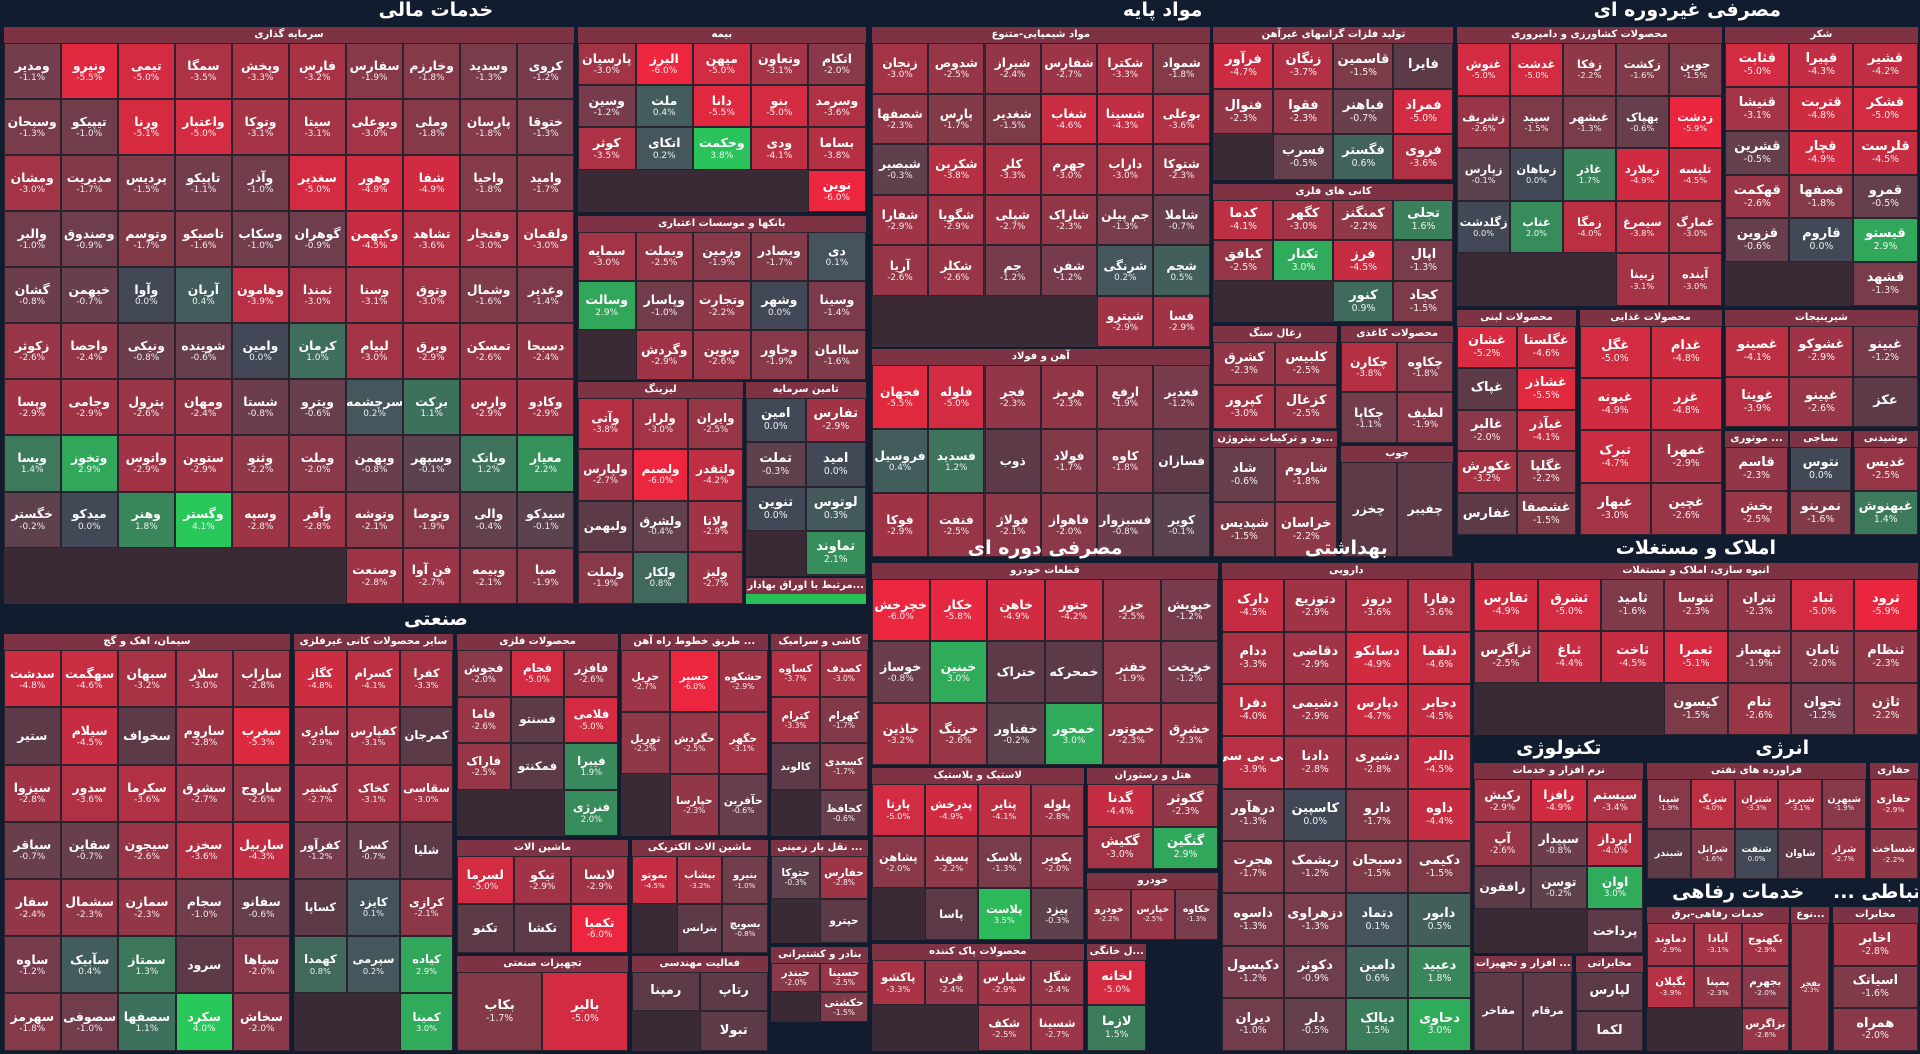 This screenshot has width=1920, height=1054. Describe the element at coordinates (146, 346) in the screenshot. I see `stock-name: ونیکی` at that location.